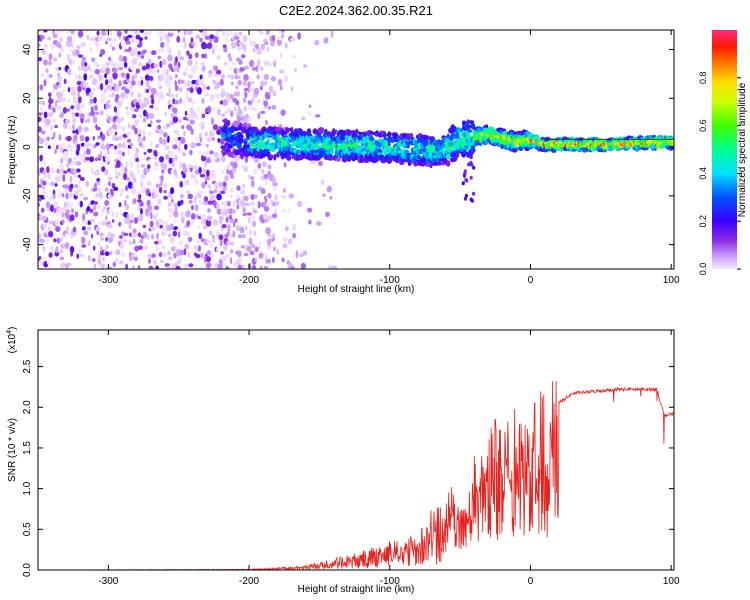 The height and width of the screenshot is (600, 750). What do you see at coordinates (27, 195) in the screenshot?
I see `y-tick-label: -20` at bounding box center [27, 195].